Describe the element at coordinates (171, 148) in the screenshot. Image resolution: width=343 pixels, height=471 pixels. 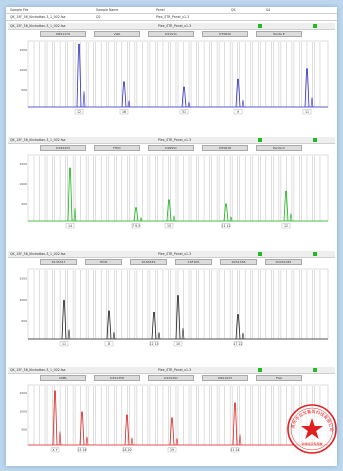
I see `marker-label: D18S51` at that location.